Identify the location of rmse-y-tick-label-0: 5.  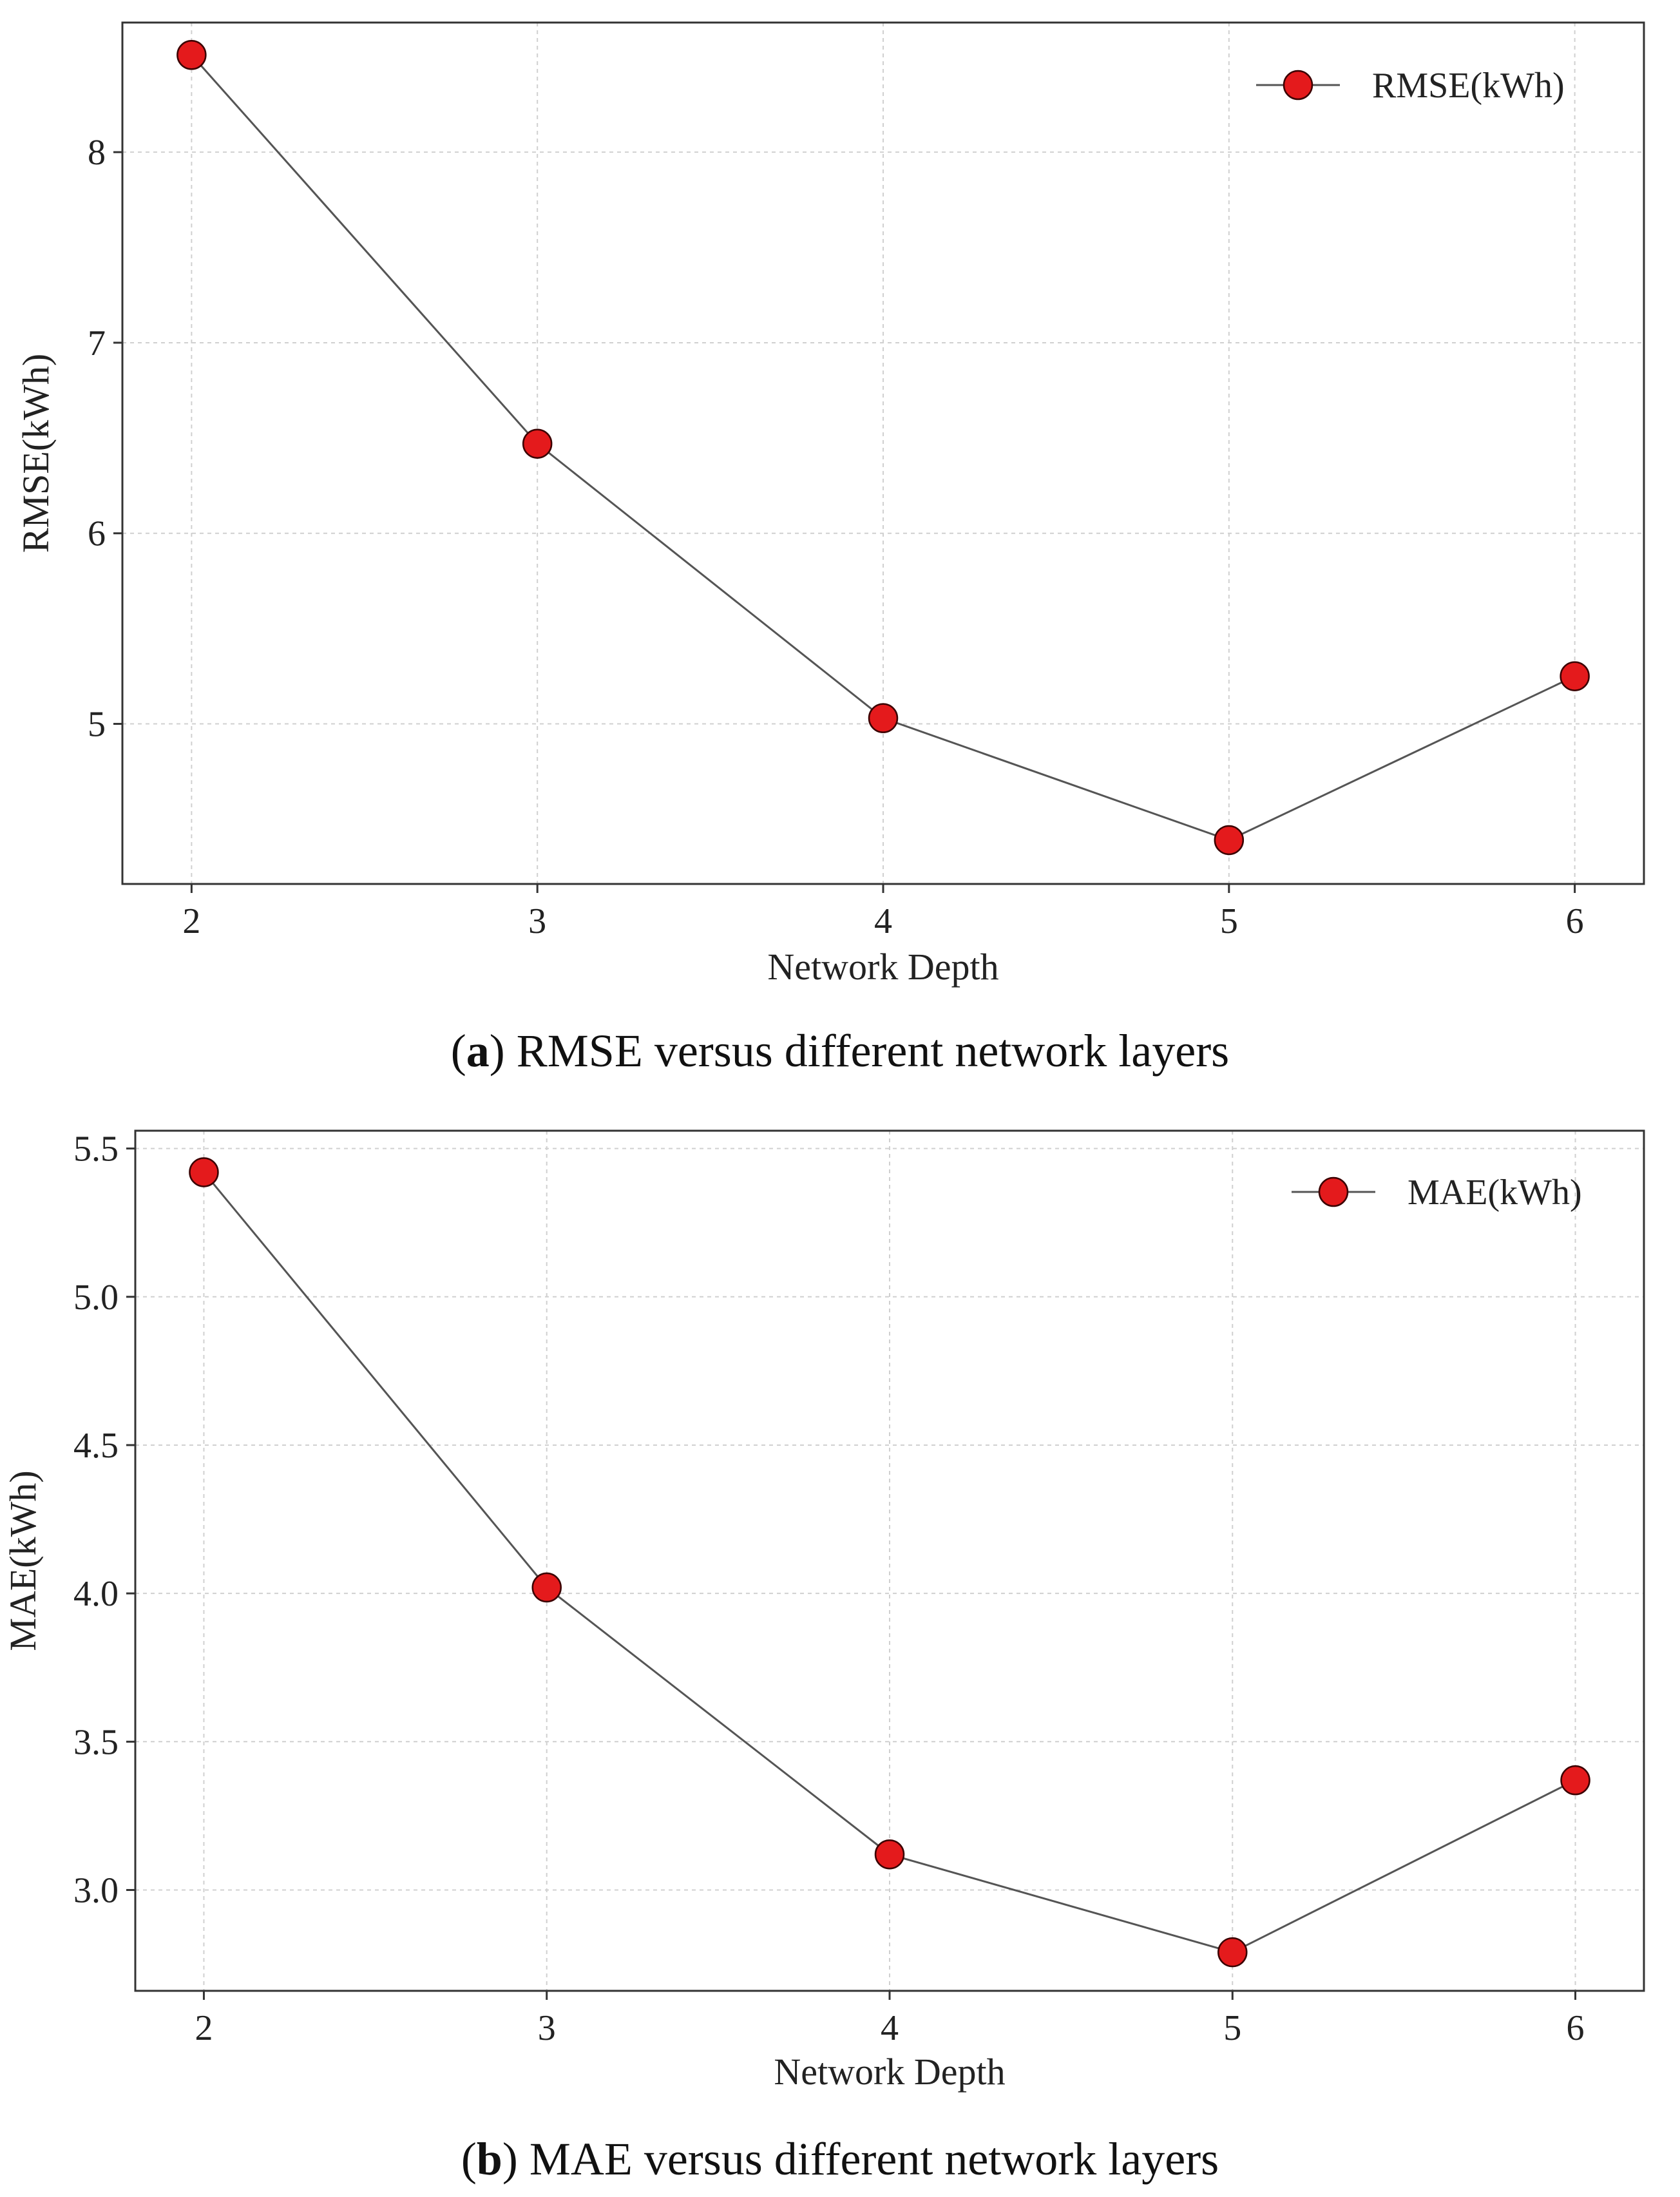
(97, 725).